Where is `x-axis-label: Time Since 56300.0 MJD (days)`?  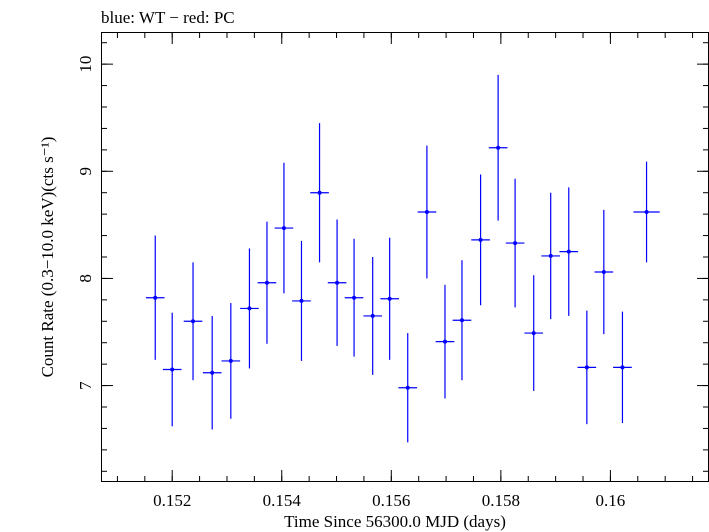 x-axis-label: Time Since 56300.0 MJD (days) is located at coordinates (395, 521).